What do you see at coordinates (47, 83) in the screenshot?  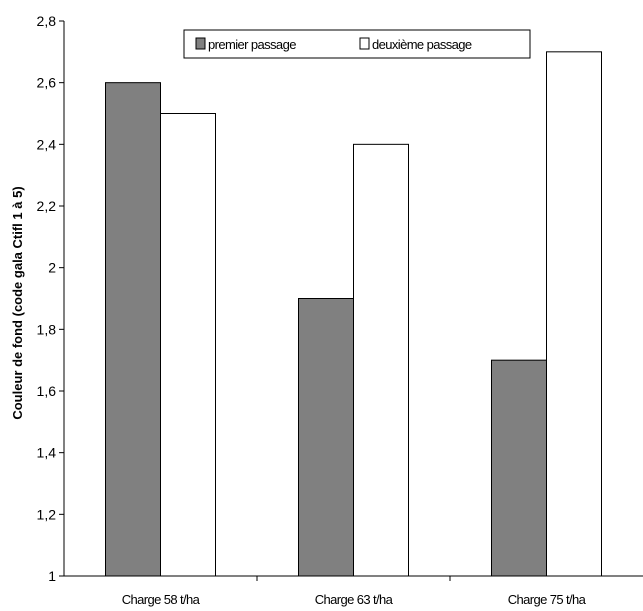 I see `y-tick-label: 2,6` at bounding box center [47, 83].